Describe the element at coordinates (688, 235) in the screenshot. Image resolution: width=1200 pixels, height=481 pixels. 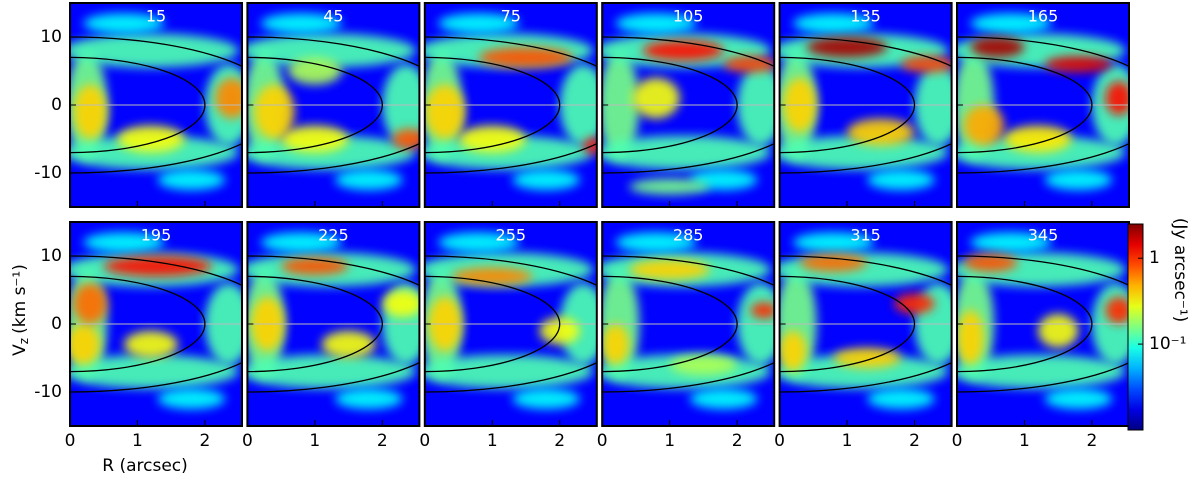
I see `panel-label: 285` at that location.